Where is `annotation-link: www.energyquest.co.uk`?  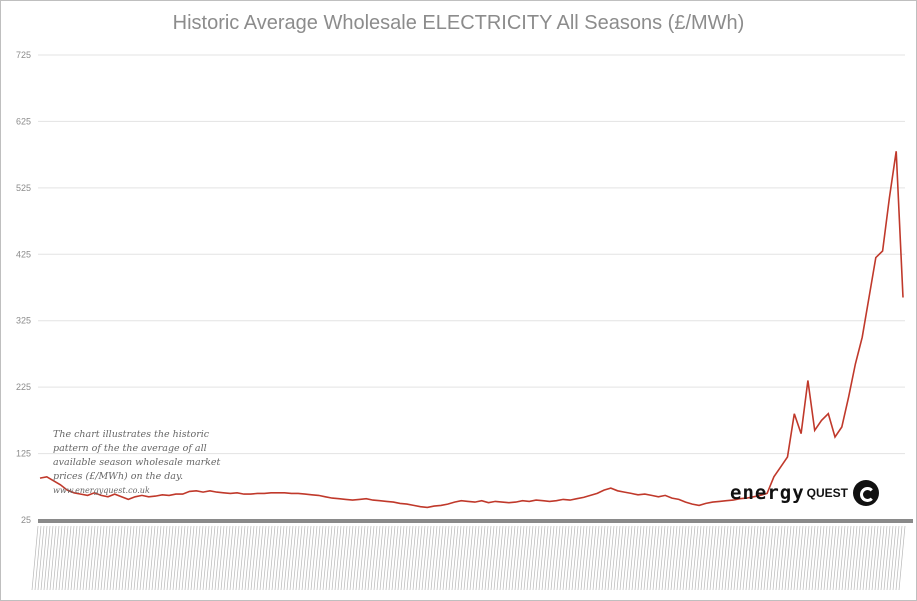
annotation-link: www.energyquest.co.uk is located at coordinates (101, 490).